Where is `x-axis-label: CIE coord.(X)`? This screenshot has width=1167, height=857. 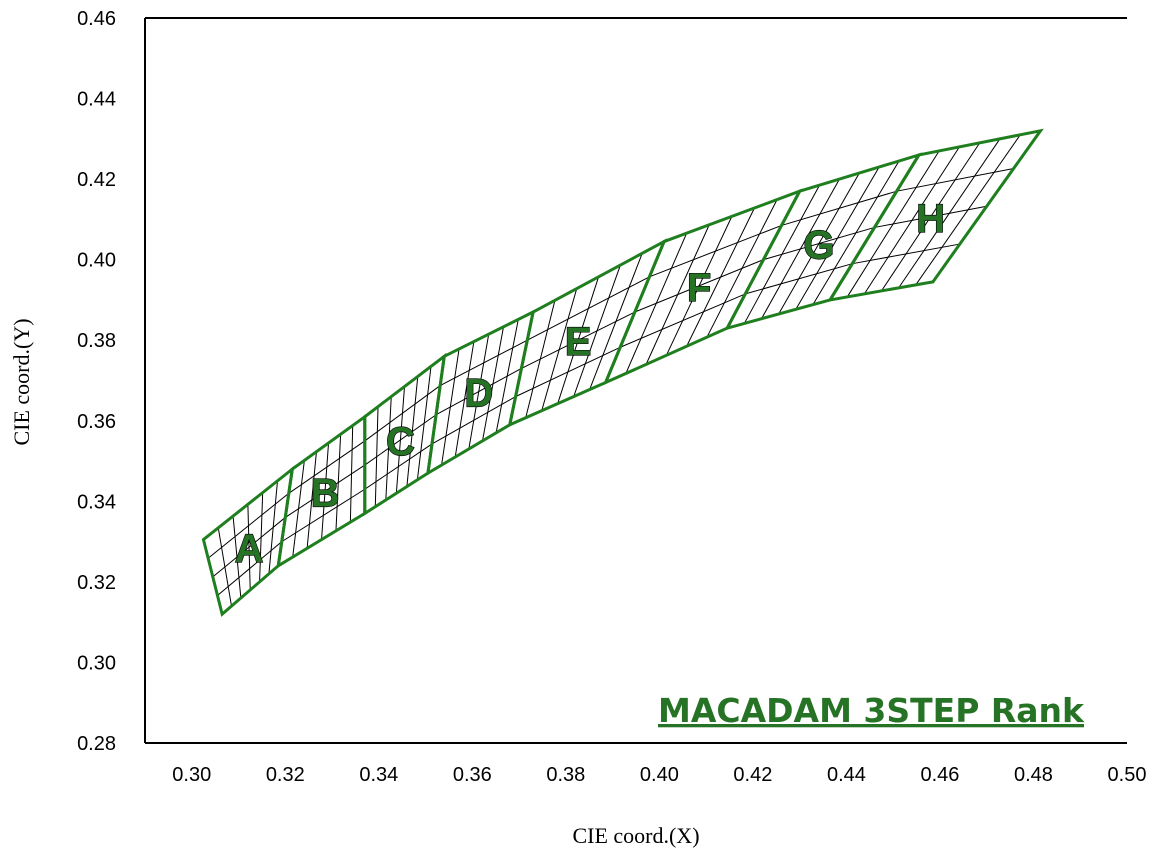 x-axis-label: CIE coord.(X) is located at coordinates (635, 835).